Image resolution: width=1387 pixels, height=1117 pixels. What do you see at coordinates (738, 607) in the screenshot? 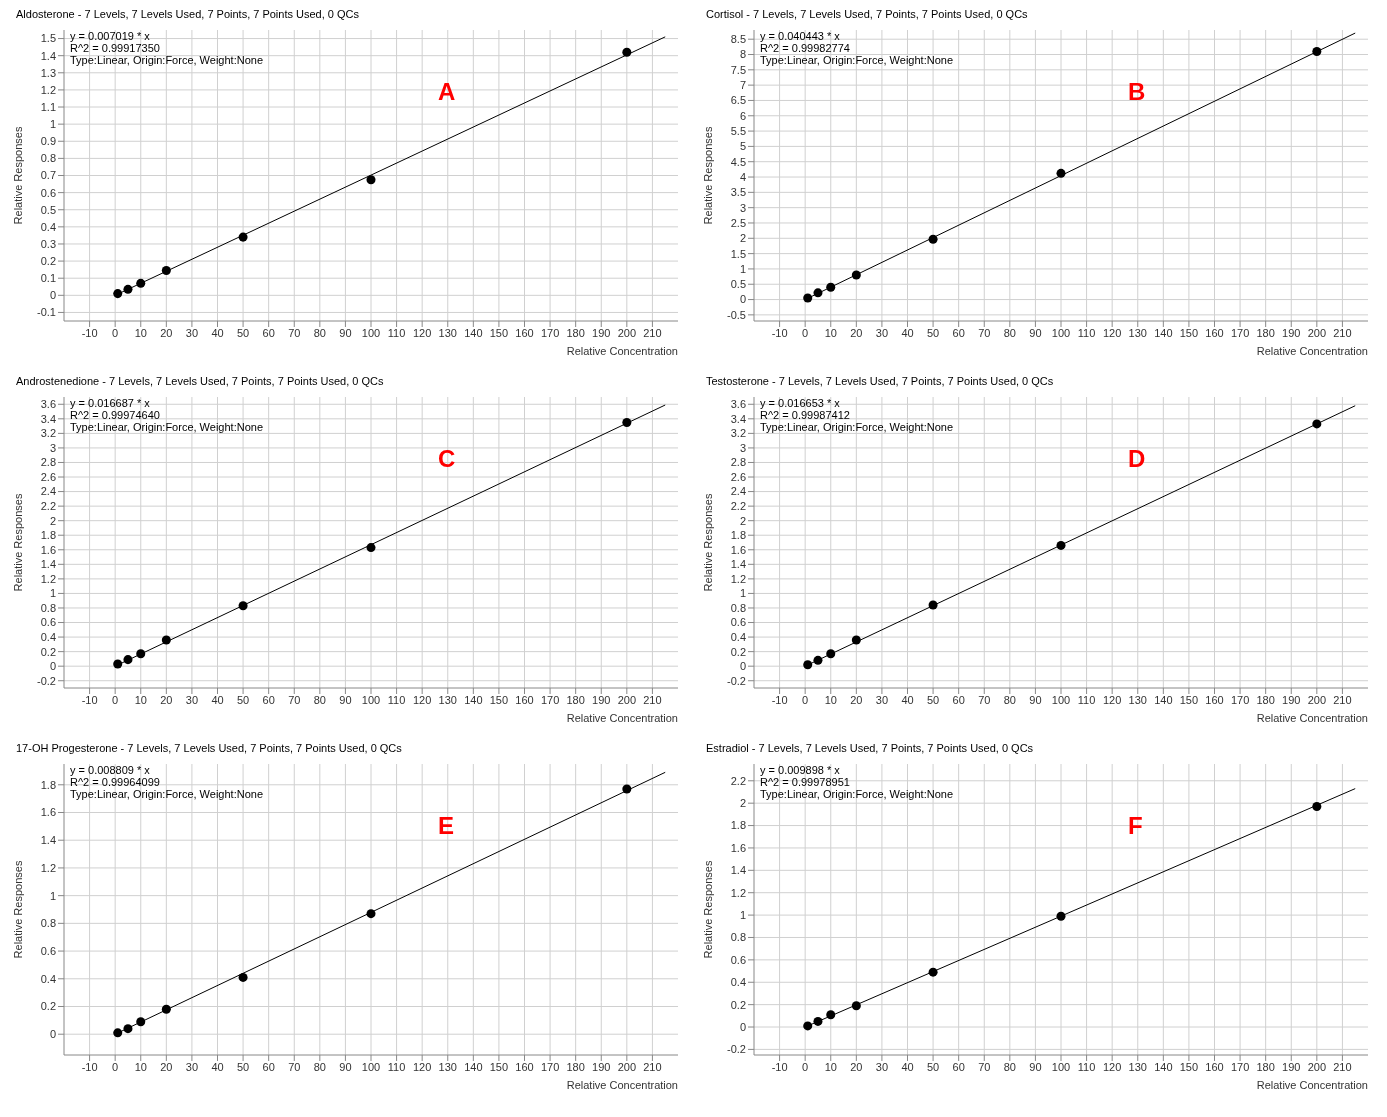
I see `y-tick-label: 0.8` at bounding box center [738, 607].